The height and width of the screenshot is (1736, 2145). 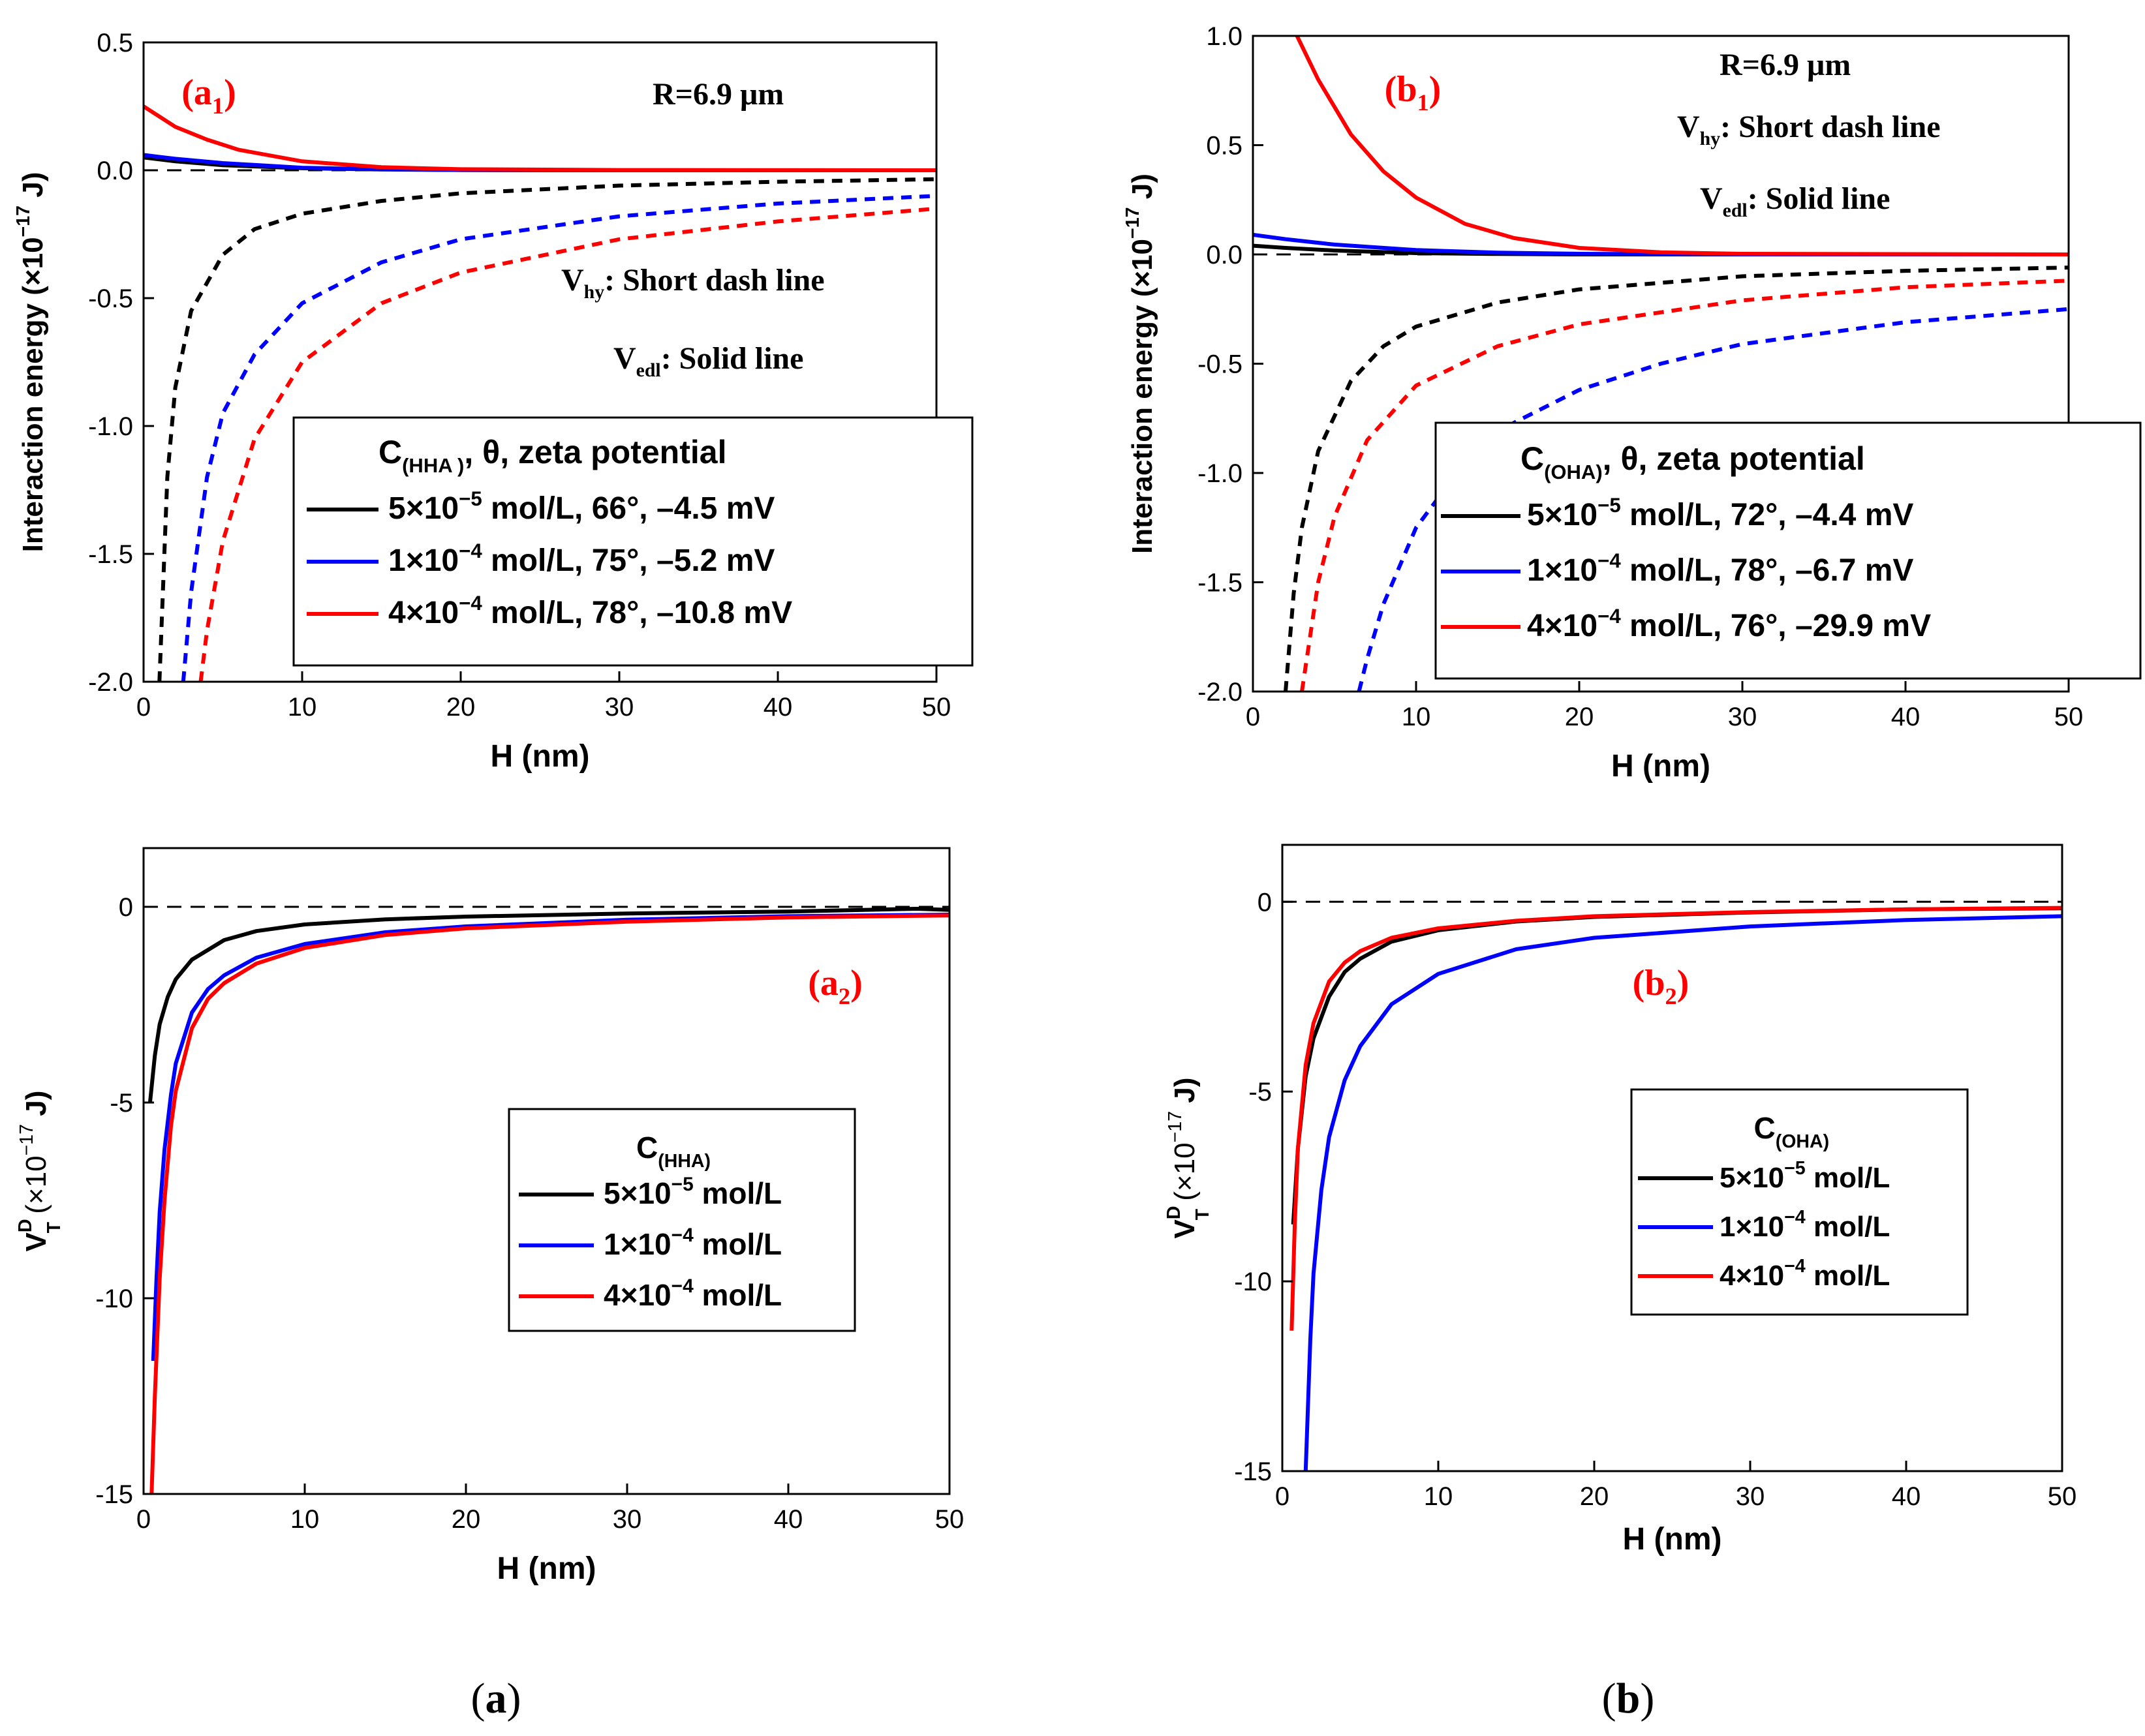 I want to click on legend-entry-1: 1×10−4 mol/L, 75°, –5.2 mV, so click(x=582, y=559).